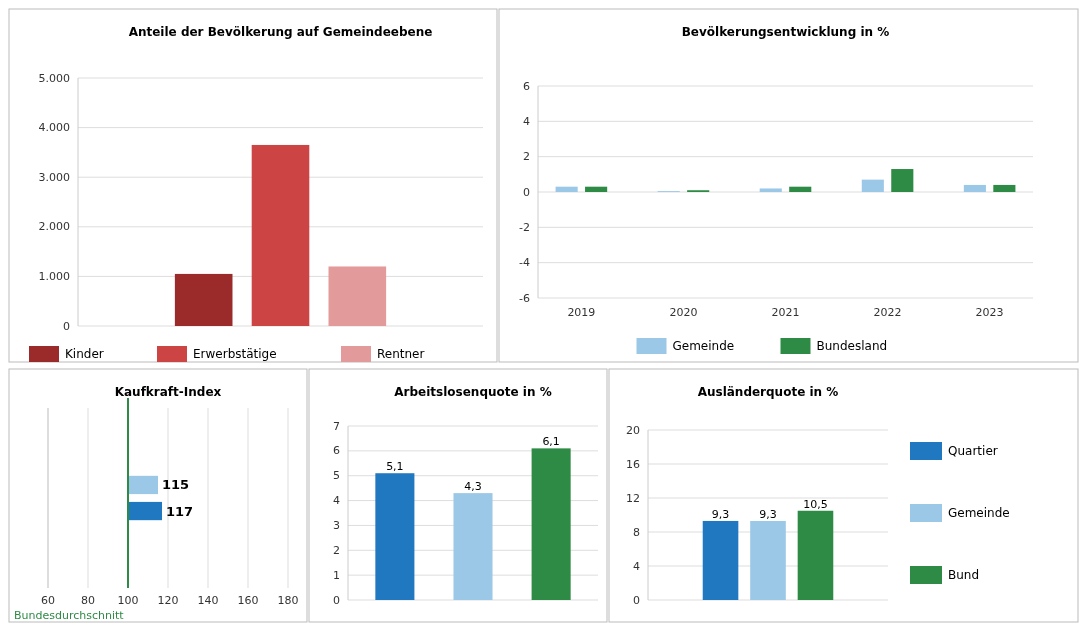  What do you see at coordinates (551, 442) in the screenshot?
I see `data-label: 6,1` at bounding box center [551, 442].